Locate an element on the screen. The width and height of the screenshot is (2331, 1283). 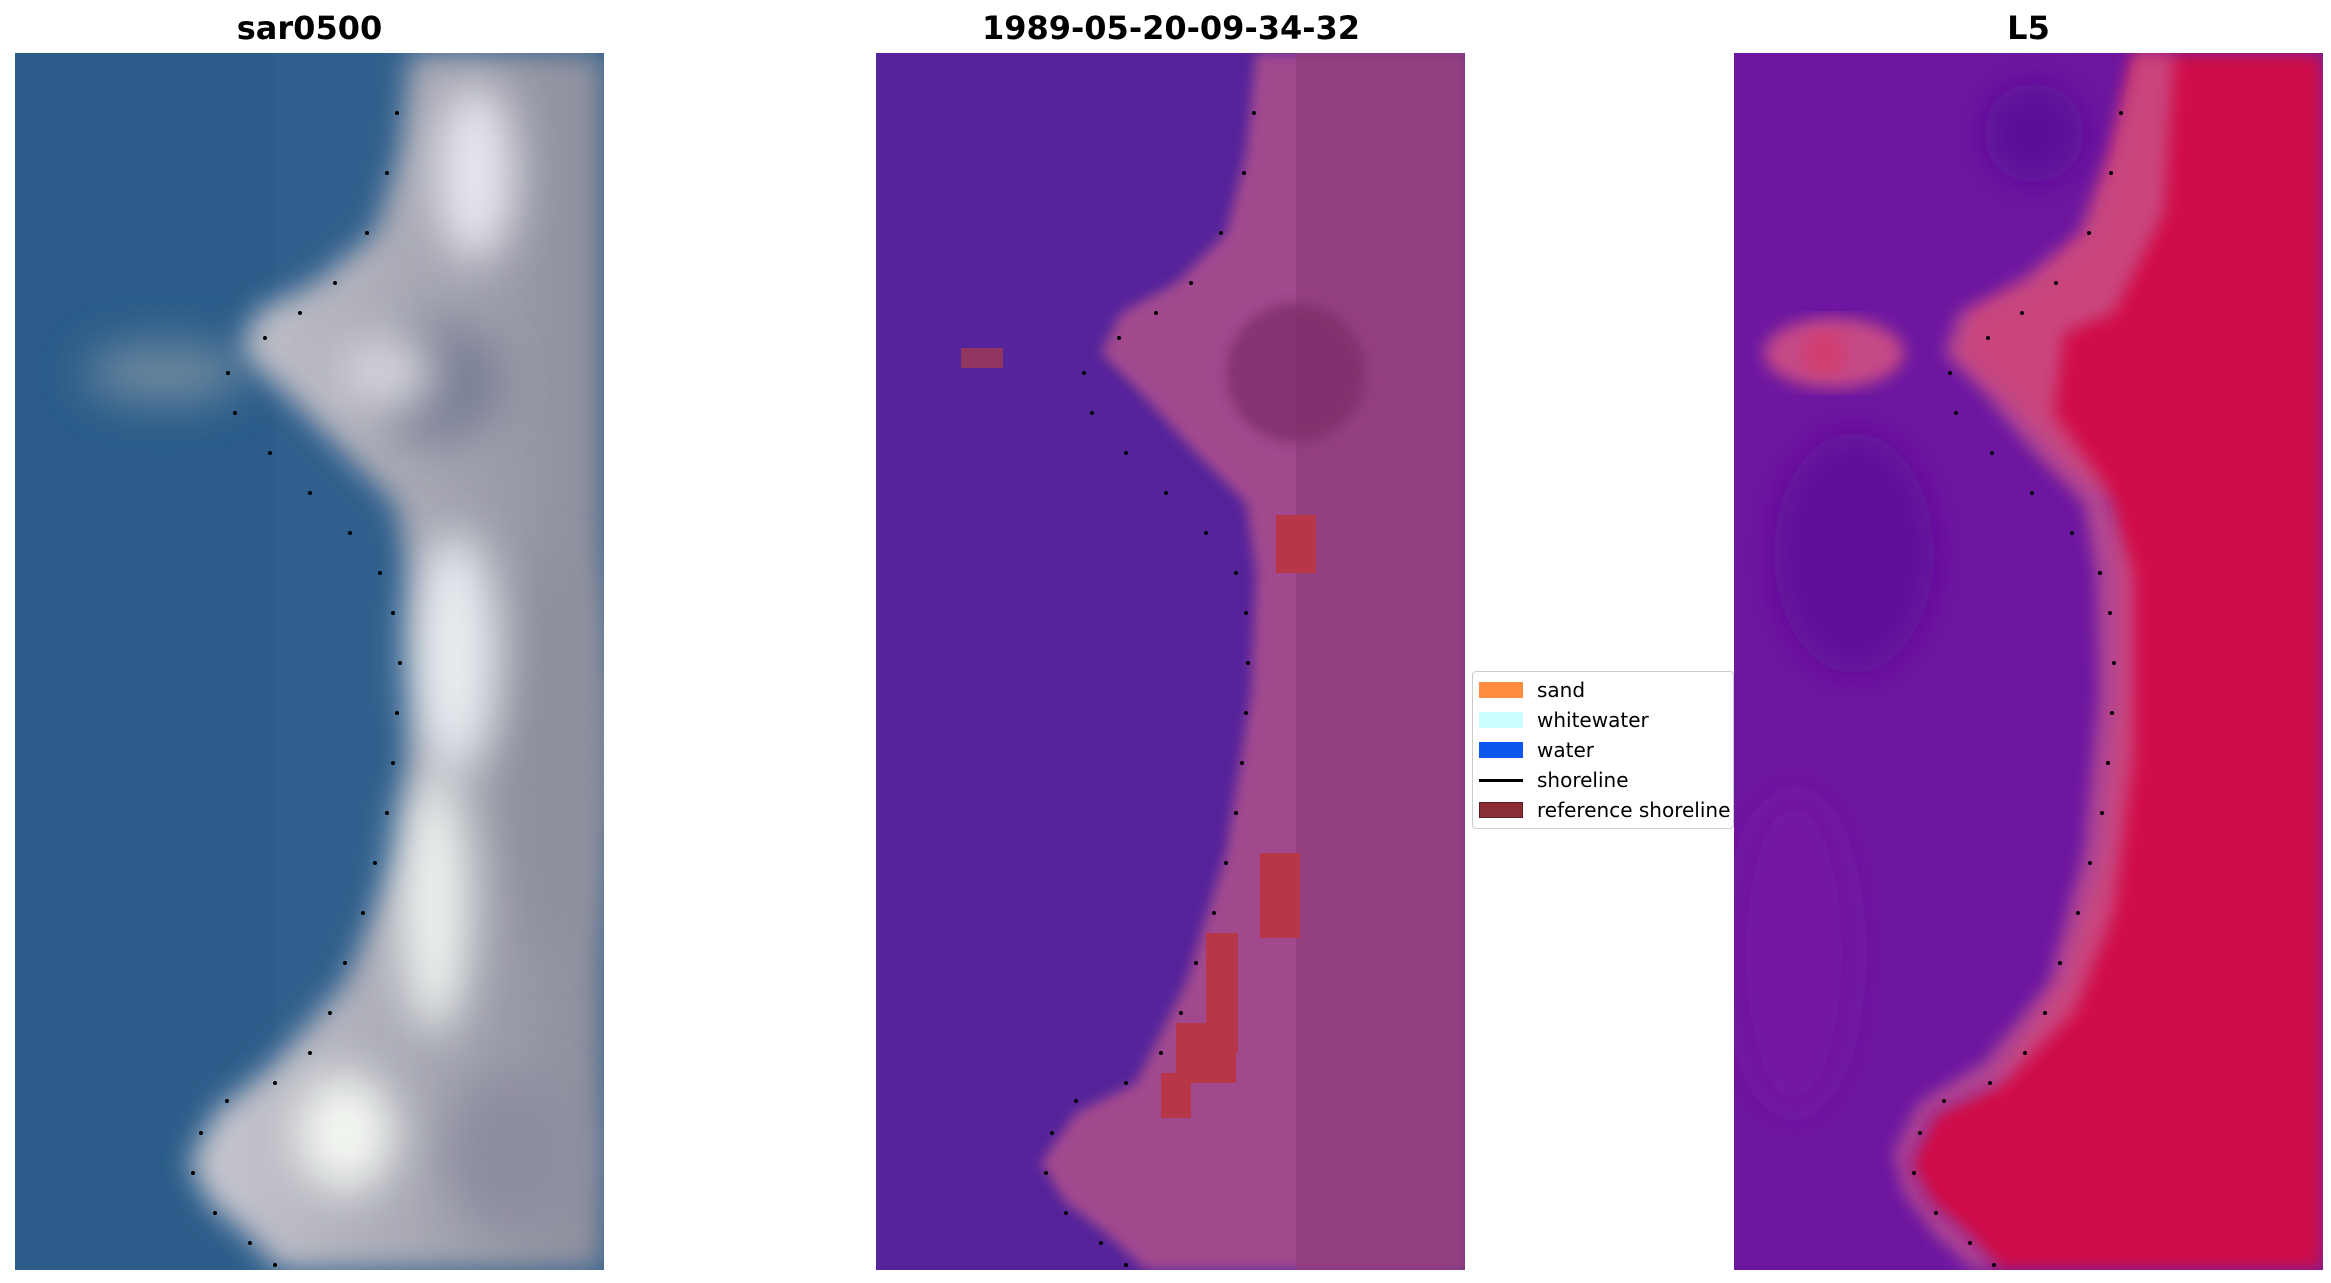
legend-label: water is located at coordinates (1565, 750).